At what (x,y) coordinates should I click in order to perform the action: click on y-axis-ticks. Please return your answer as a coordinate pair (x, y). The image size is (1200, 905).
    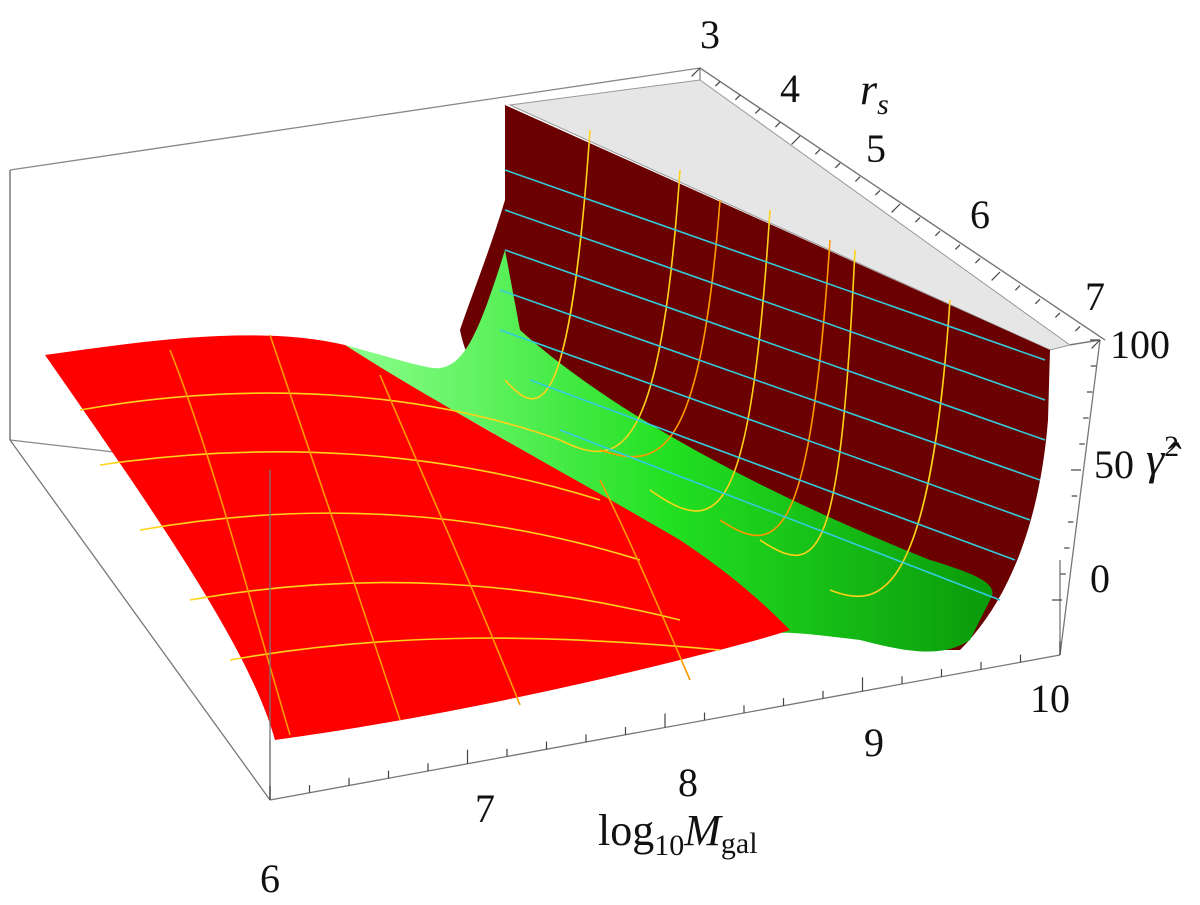
    Looking at the image, I should click on (896, 208).